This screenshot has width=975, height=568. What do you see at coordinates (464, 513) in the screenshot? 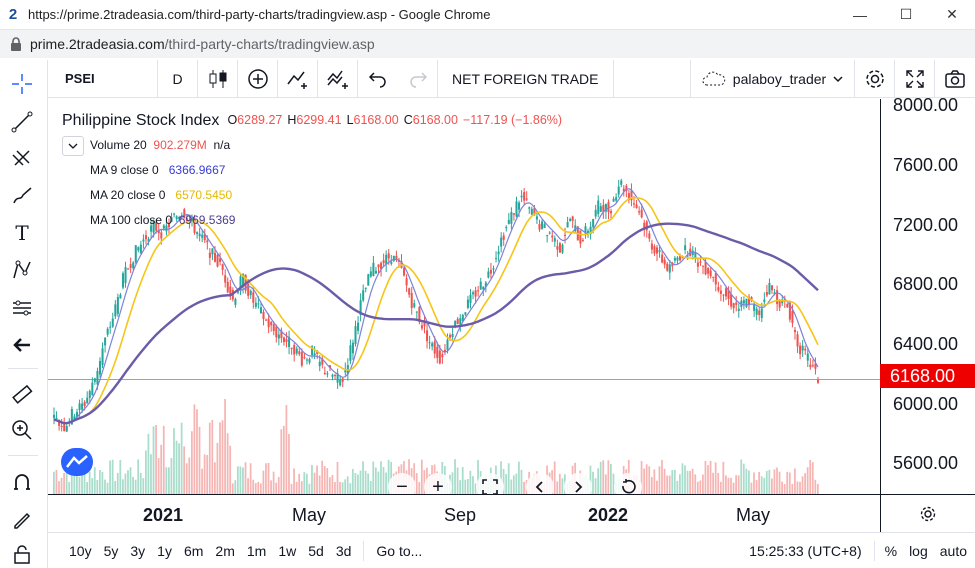
I see `time-axis: 2021 May Sep 2022 May` at bounding box center [464, 513].